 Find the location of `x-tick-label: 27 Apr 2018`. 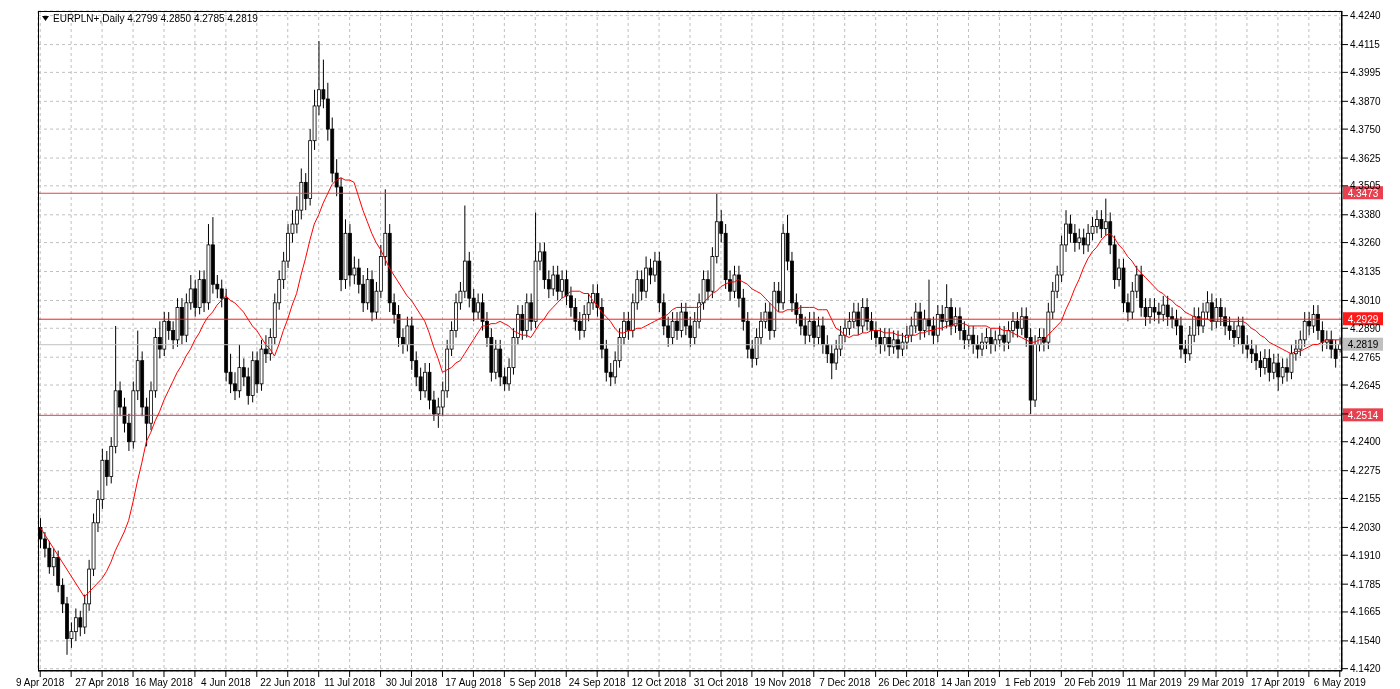

x-tick-label: 27 Apr 2018 is located at coordinates (102, 683).